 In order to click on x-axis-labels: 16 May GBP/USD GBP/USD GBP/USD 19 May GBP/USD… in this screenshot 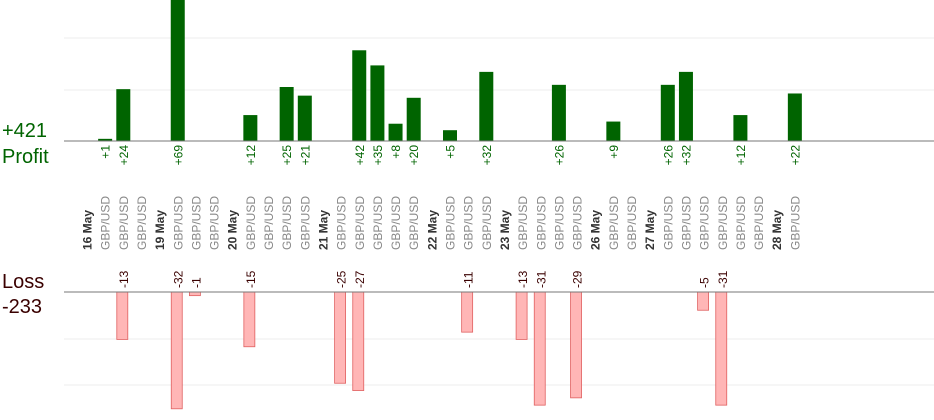, I will do `click(442, 223)`.